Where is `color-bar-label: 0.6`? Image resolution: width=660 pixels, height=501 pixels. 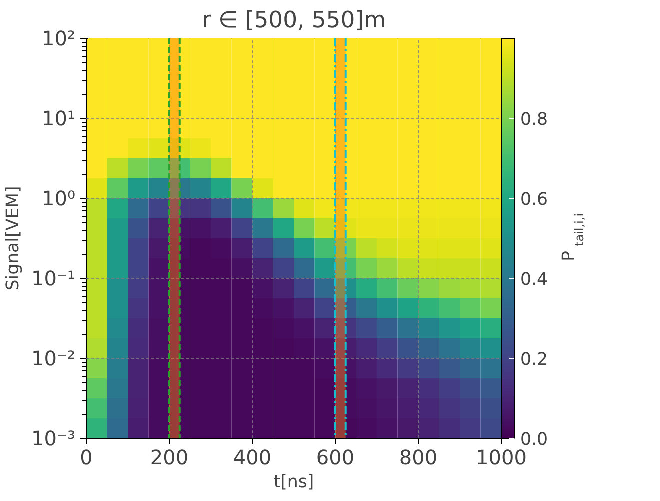
color-bar-label: 0.6 is located at coordinates (534, 200).